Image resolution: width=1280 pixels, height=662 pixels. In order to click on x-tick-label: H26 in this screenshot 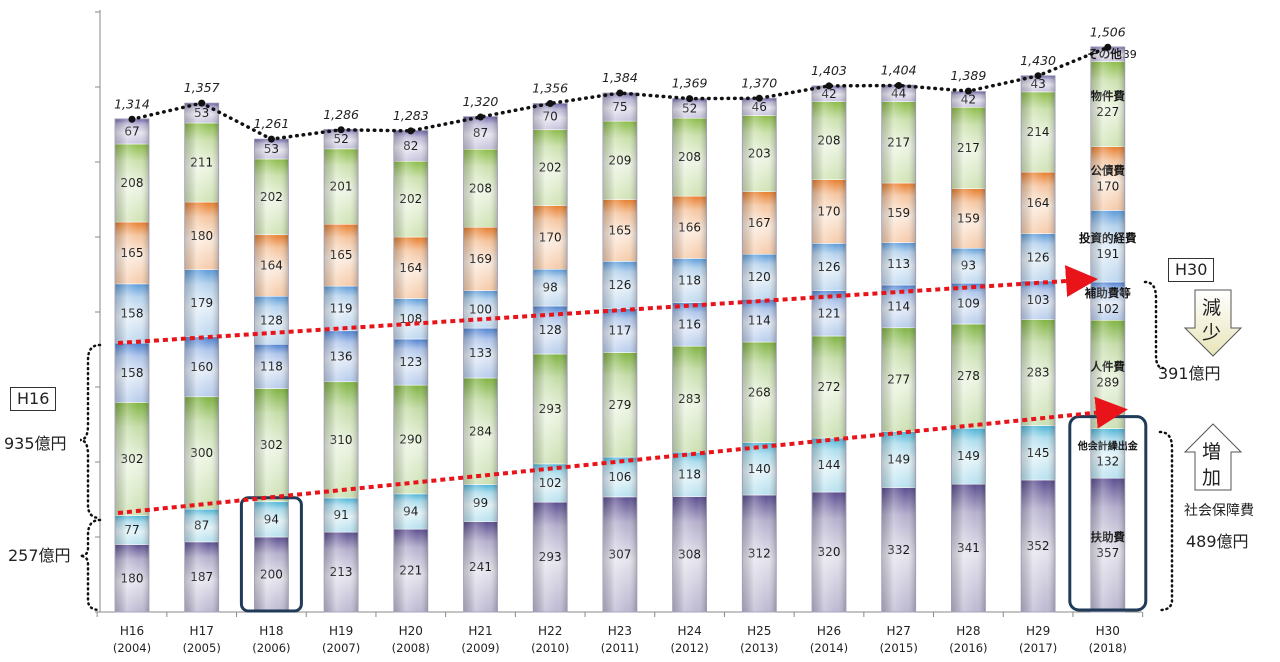, I will do `click(829, 631)`.